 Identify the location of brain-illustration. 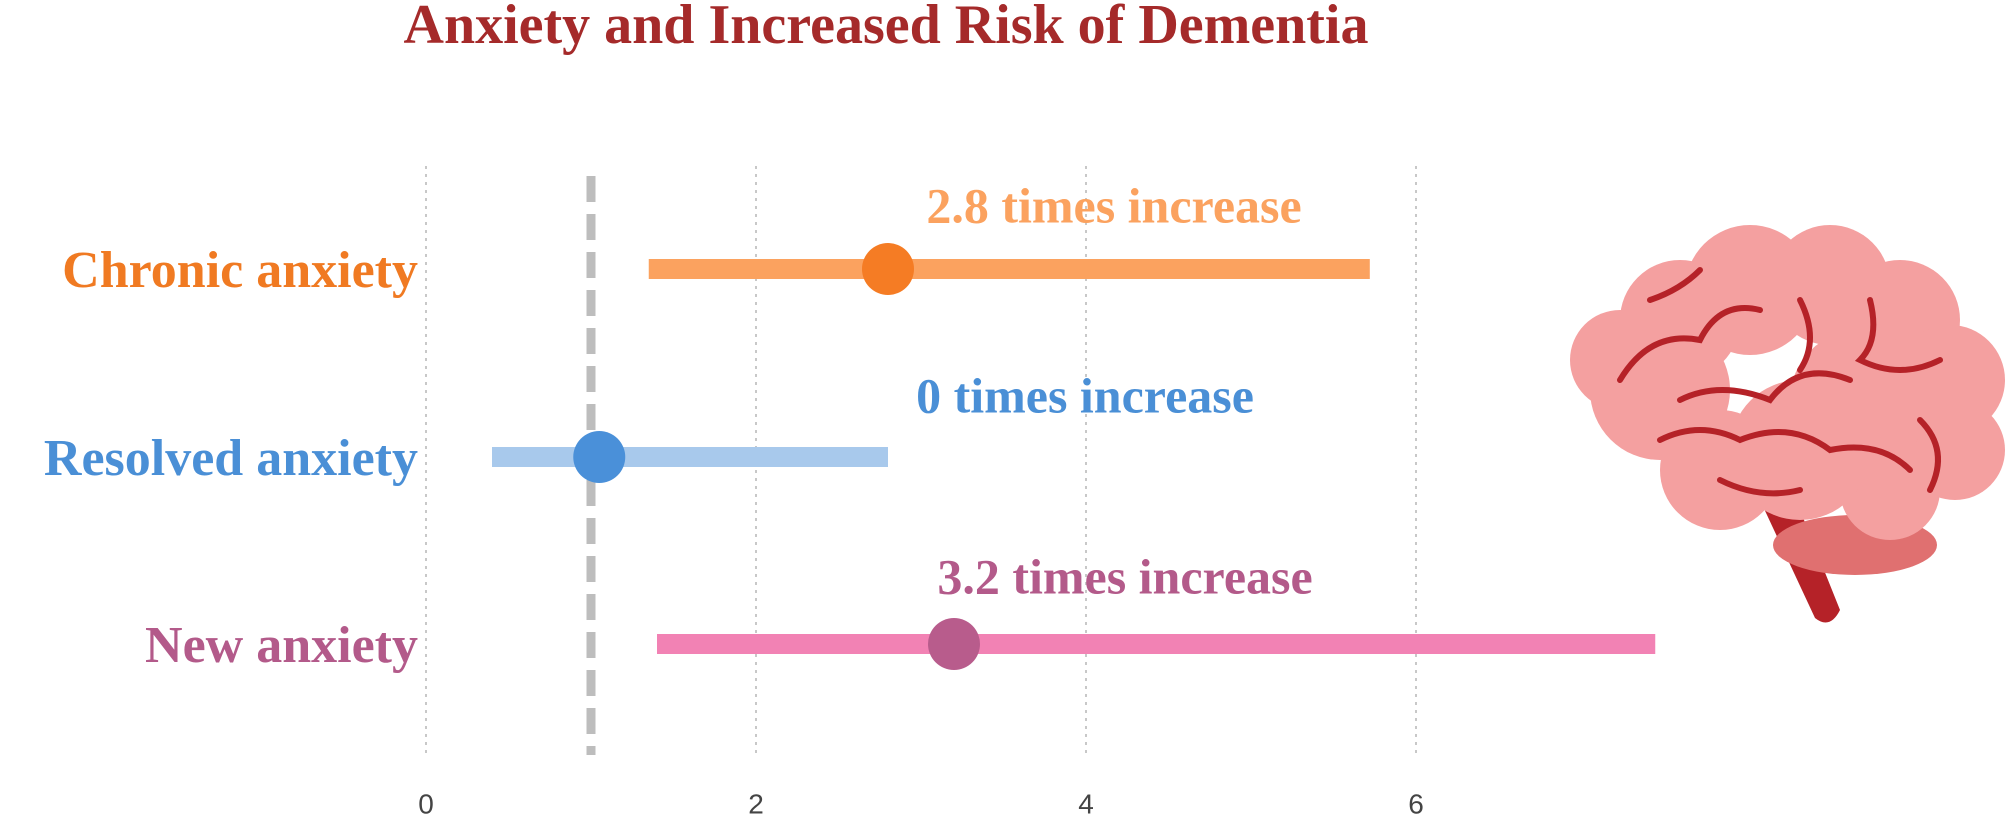
(1787, 424).